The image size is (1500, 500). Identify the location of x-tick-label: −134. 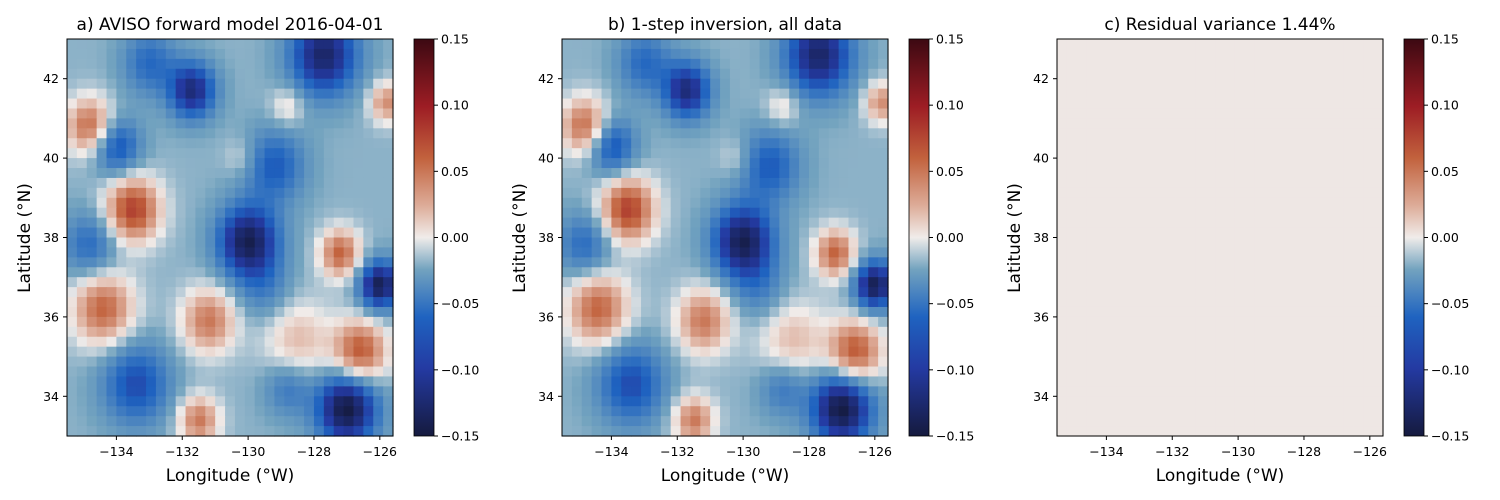
(1106, 451).